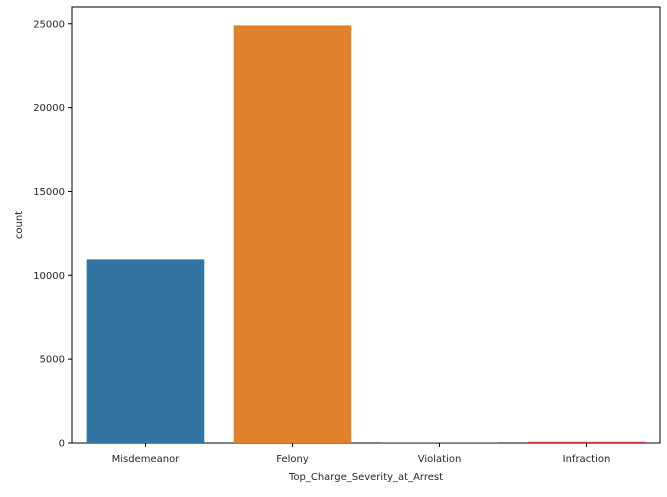 The image size is (667, 497). Describe the element at coordinates (587, 459) in the screenshot. I see `x-tick-label: Infraction` at that location.